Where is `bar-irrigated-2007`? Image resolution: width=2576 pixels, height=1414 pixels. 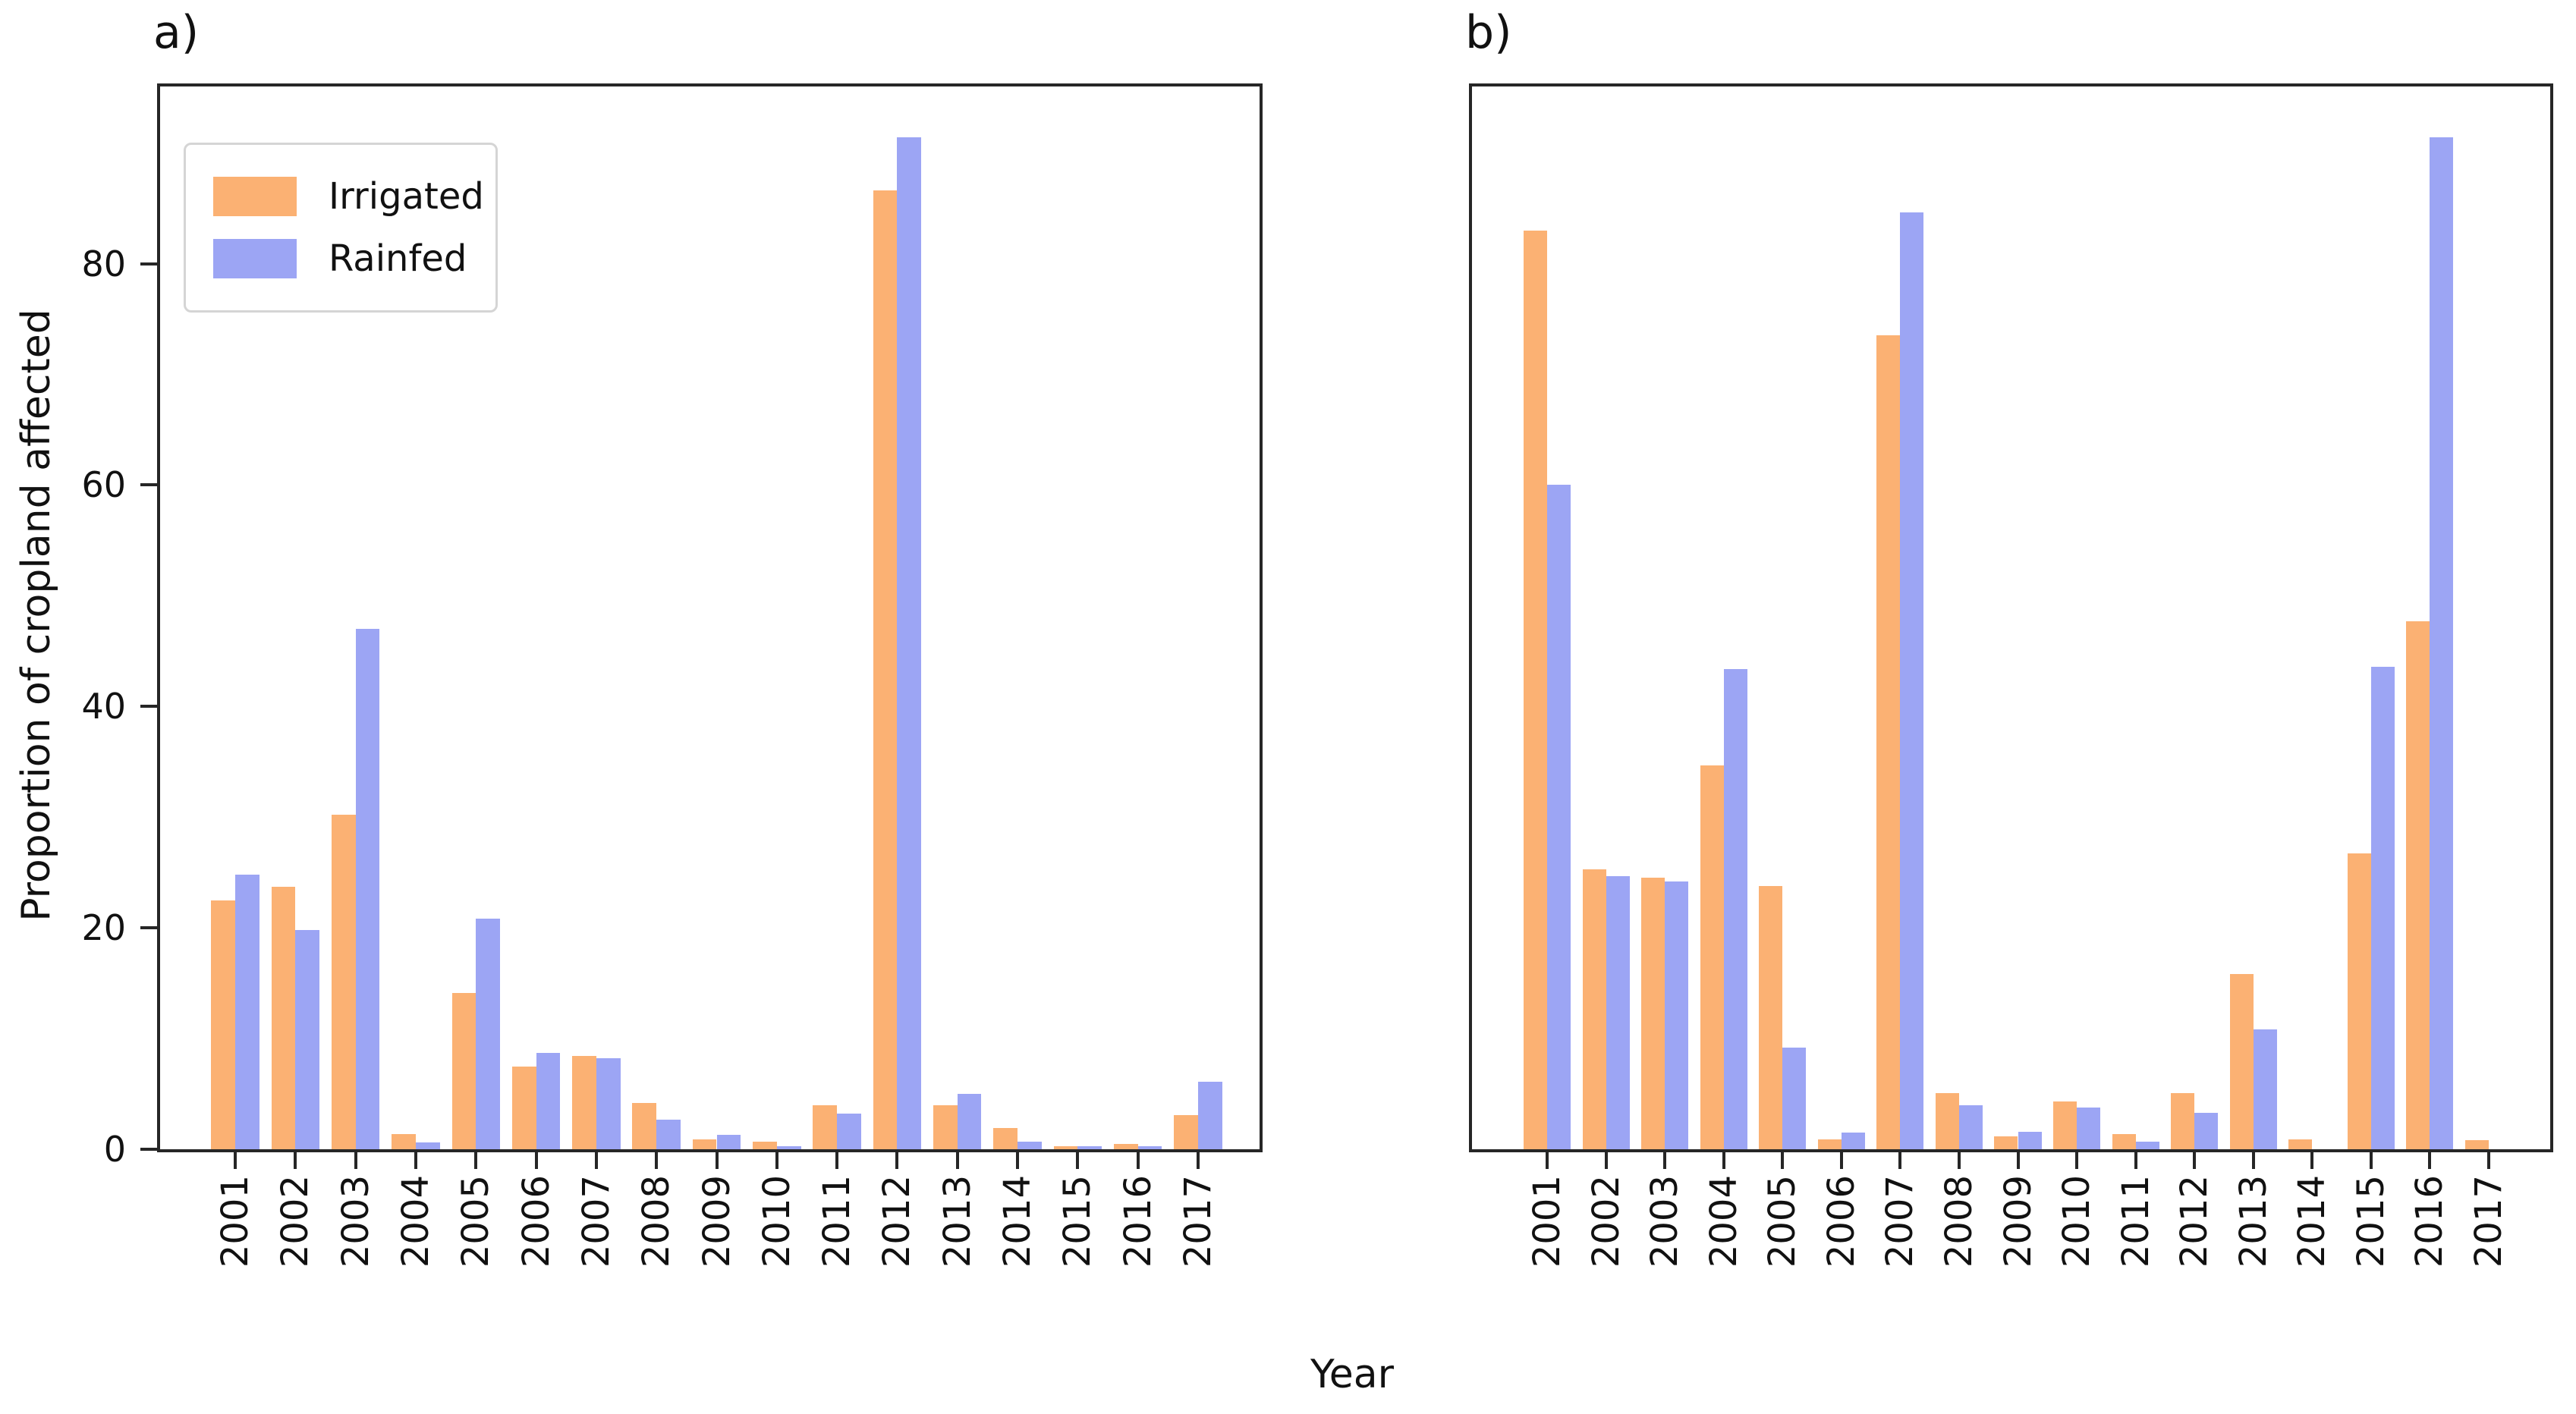 bar-irrigated-2007 is located at coordinates (1888, 742).